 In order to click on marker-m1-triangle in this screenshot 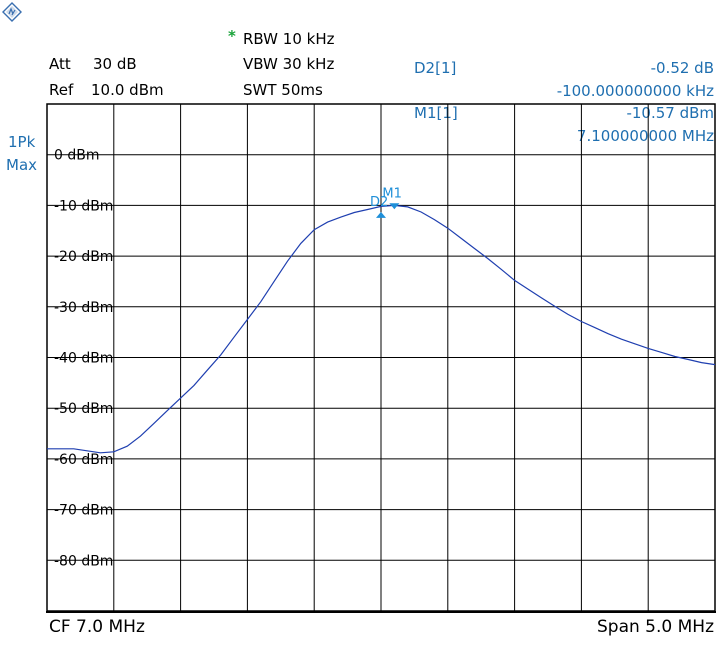, I will do `click(394, 206)`.